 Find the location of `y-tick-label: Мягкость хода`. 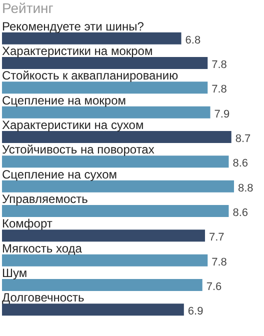

y-tick-label: Мягкость хода is located at coordinates (42, 248).